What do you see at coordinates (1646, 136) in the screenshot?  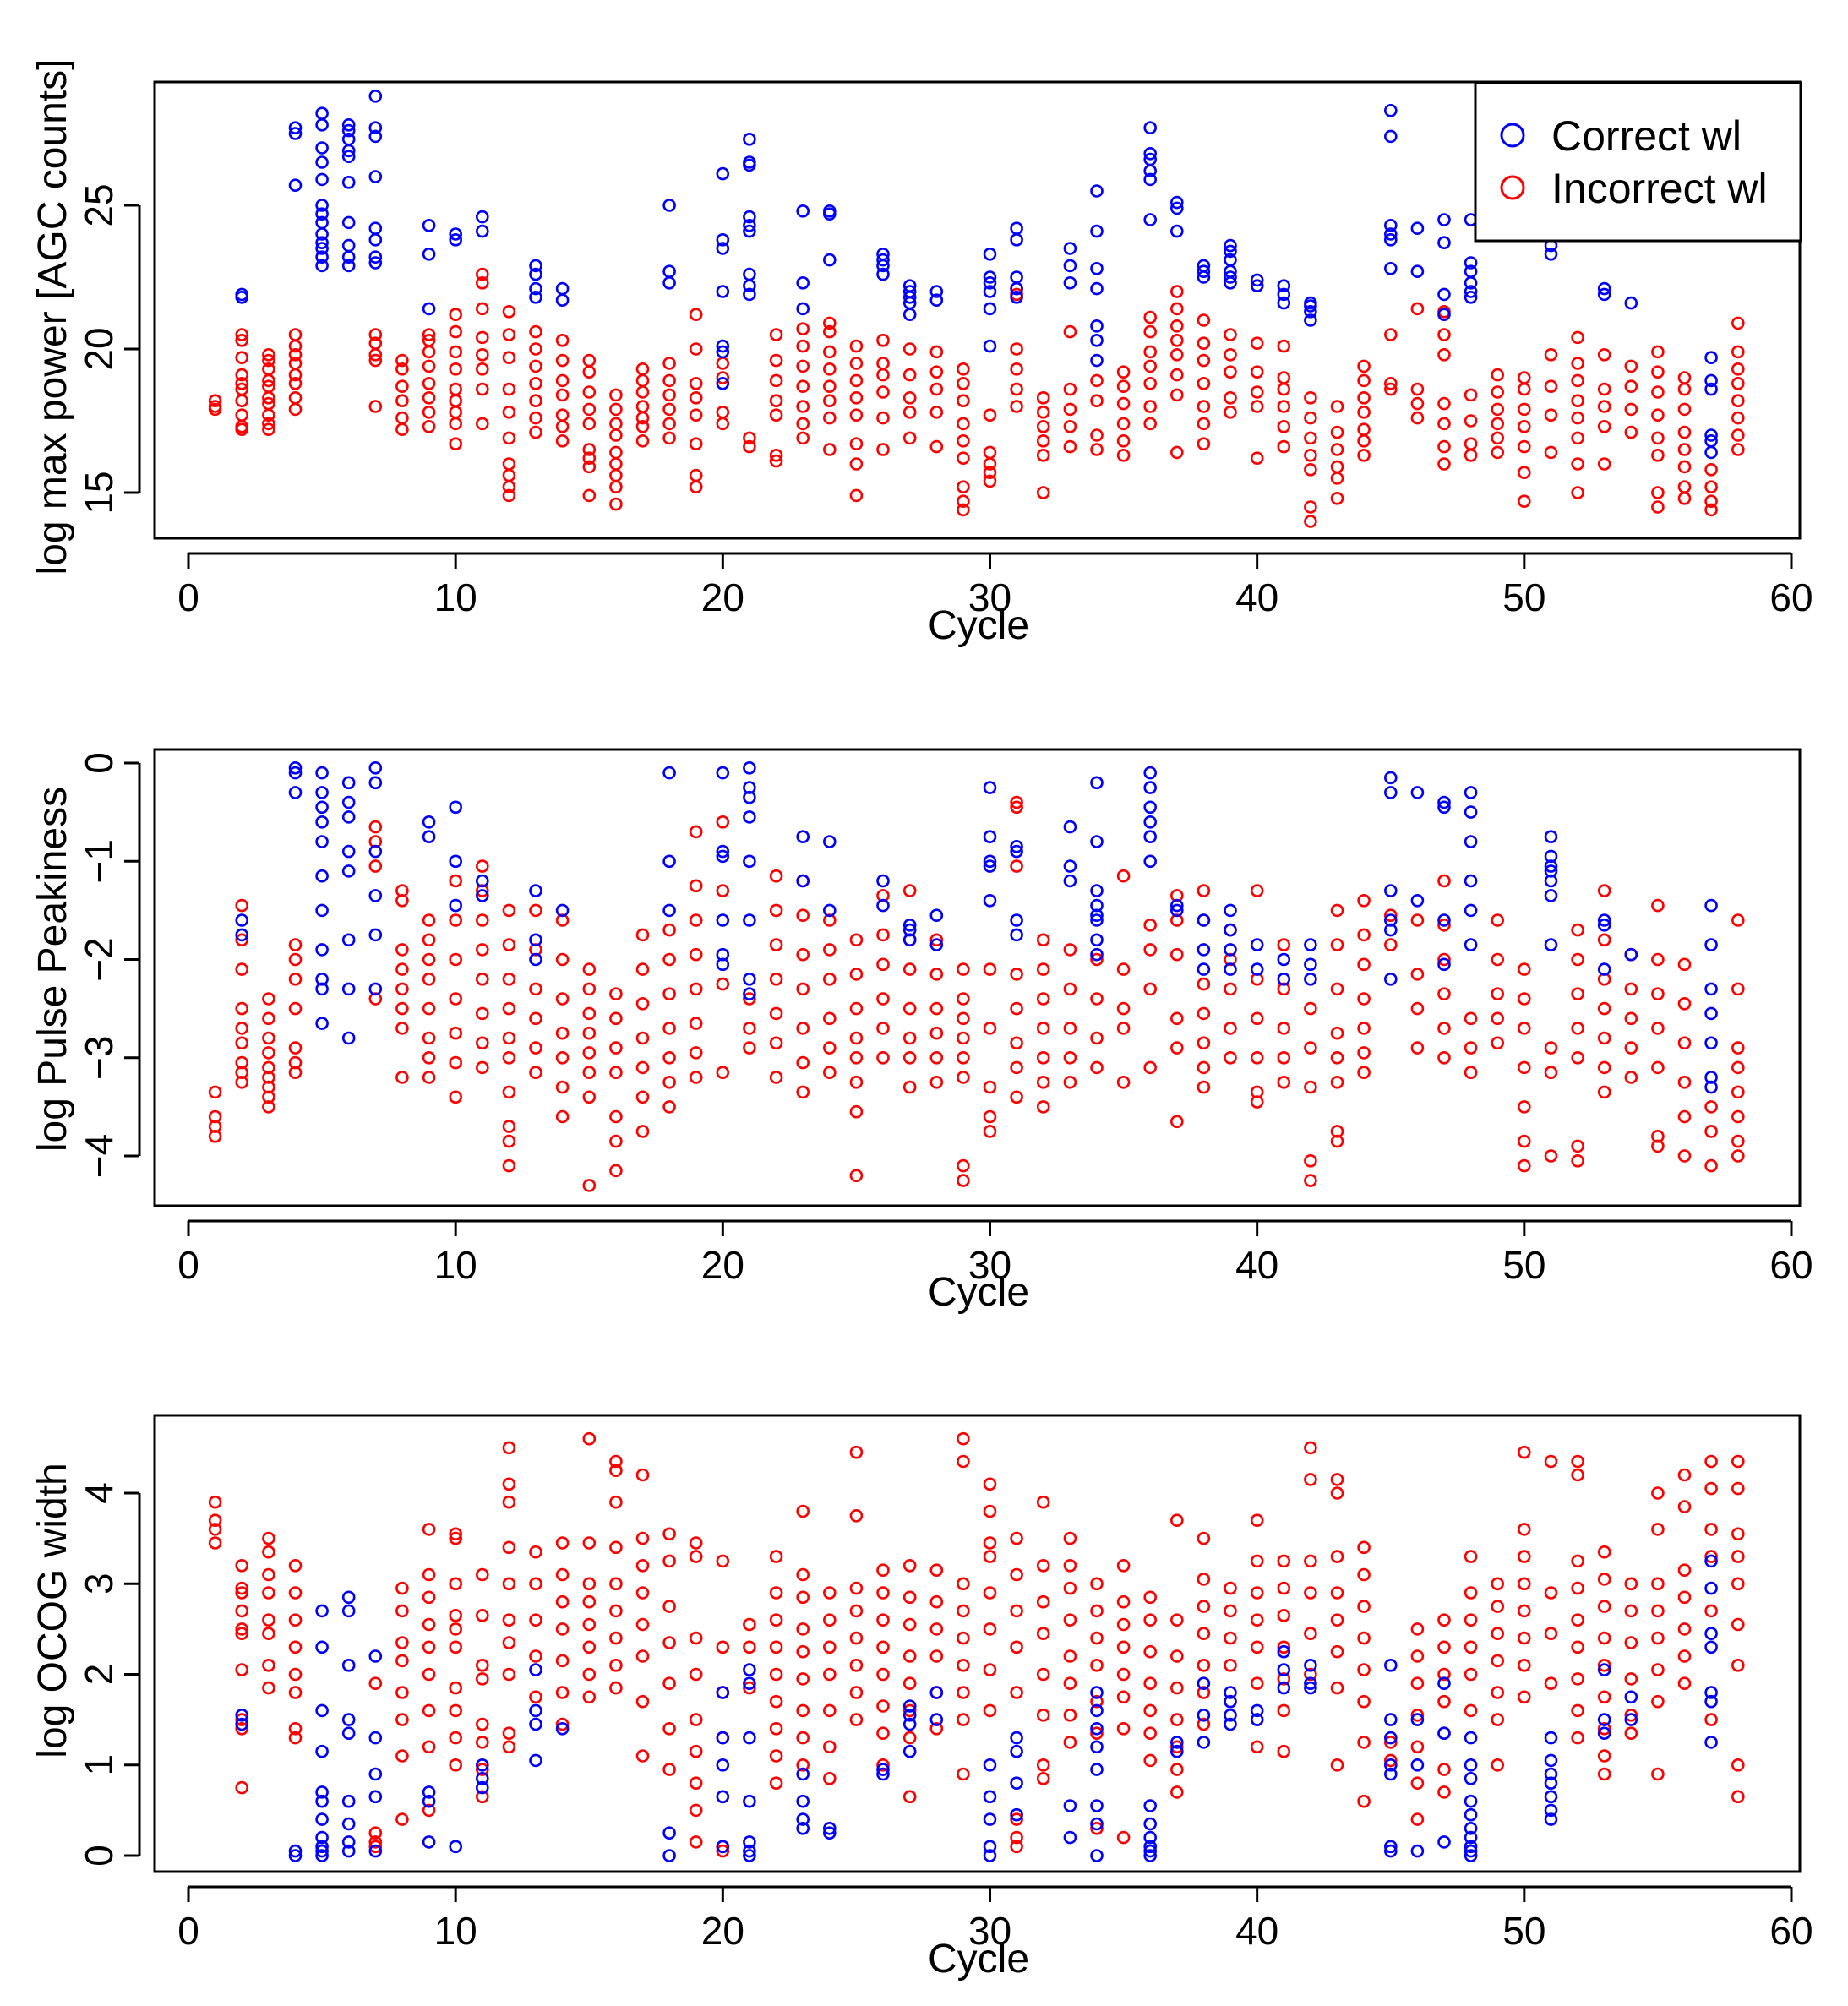 I see `legend-label-correct: Correct wl` at bounding box center [1646, 136].